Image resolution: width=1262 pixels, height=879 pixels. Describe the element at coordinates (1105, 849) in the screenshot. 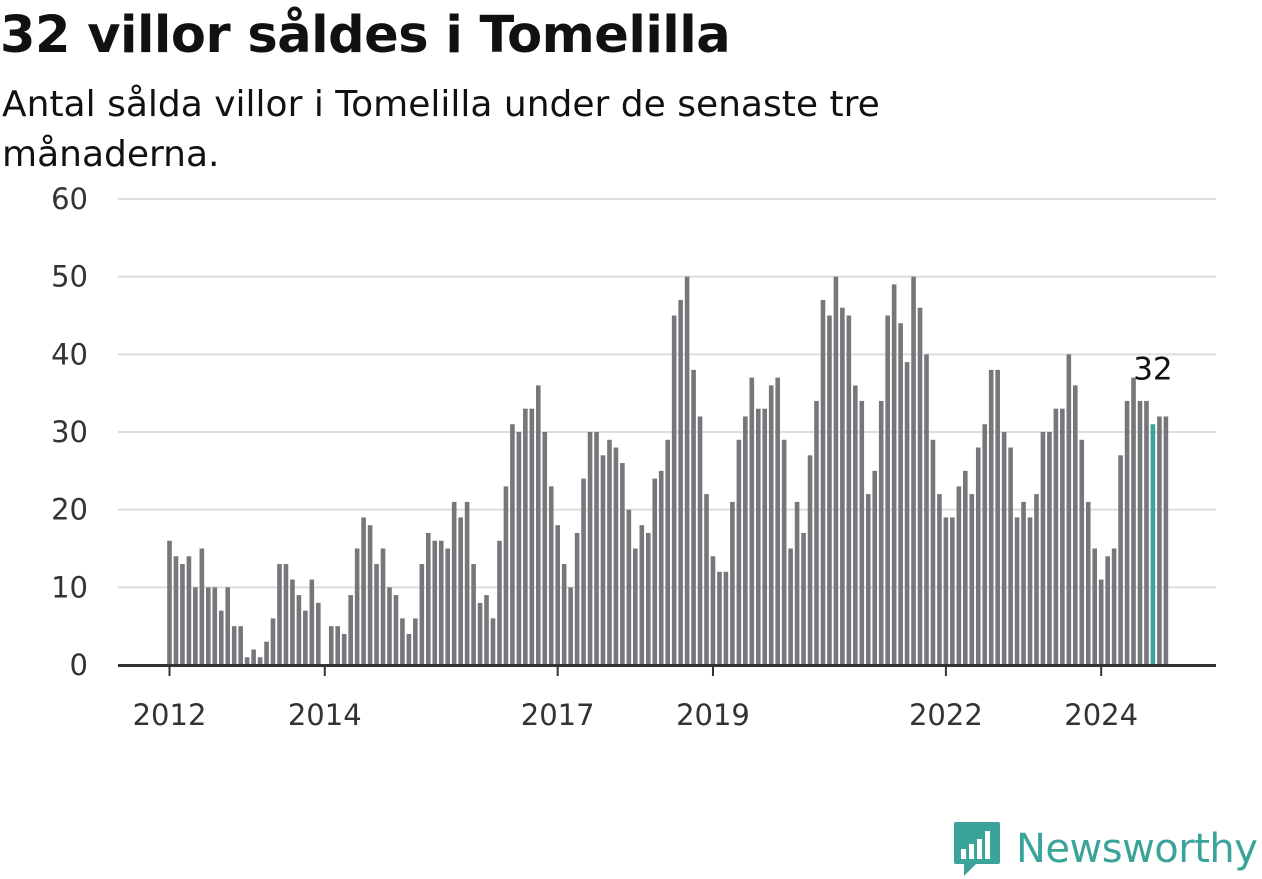

I see `newsworthy-logo: Newsworthy` at that location.